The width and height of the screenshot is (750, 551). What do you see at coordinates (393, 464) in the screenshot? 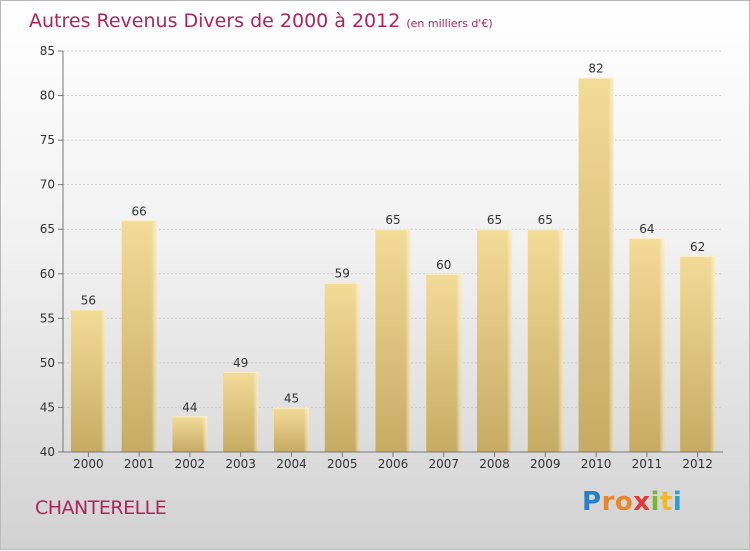
I see `x-tick-label-2006: 2006` at bounding box center [393, 464].